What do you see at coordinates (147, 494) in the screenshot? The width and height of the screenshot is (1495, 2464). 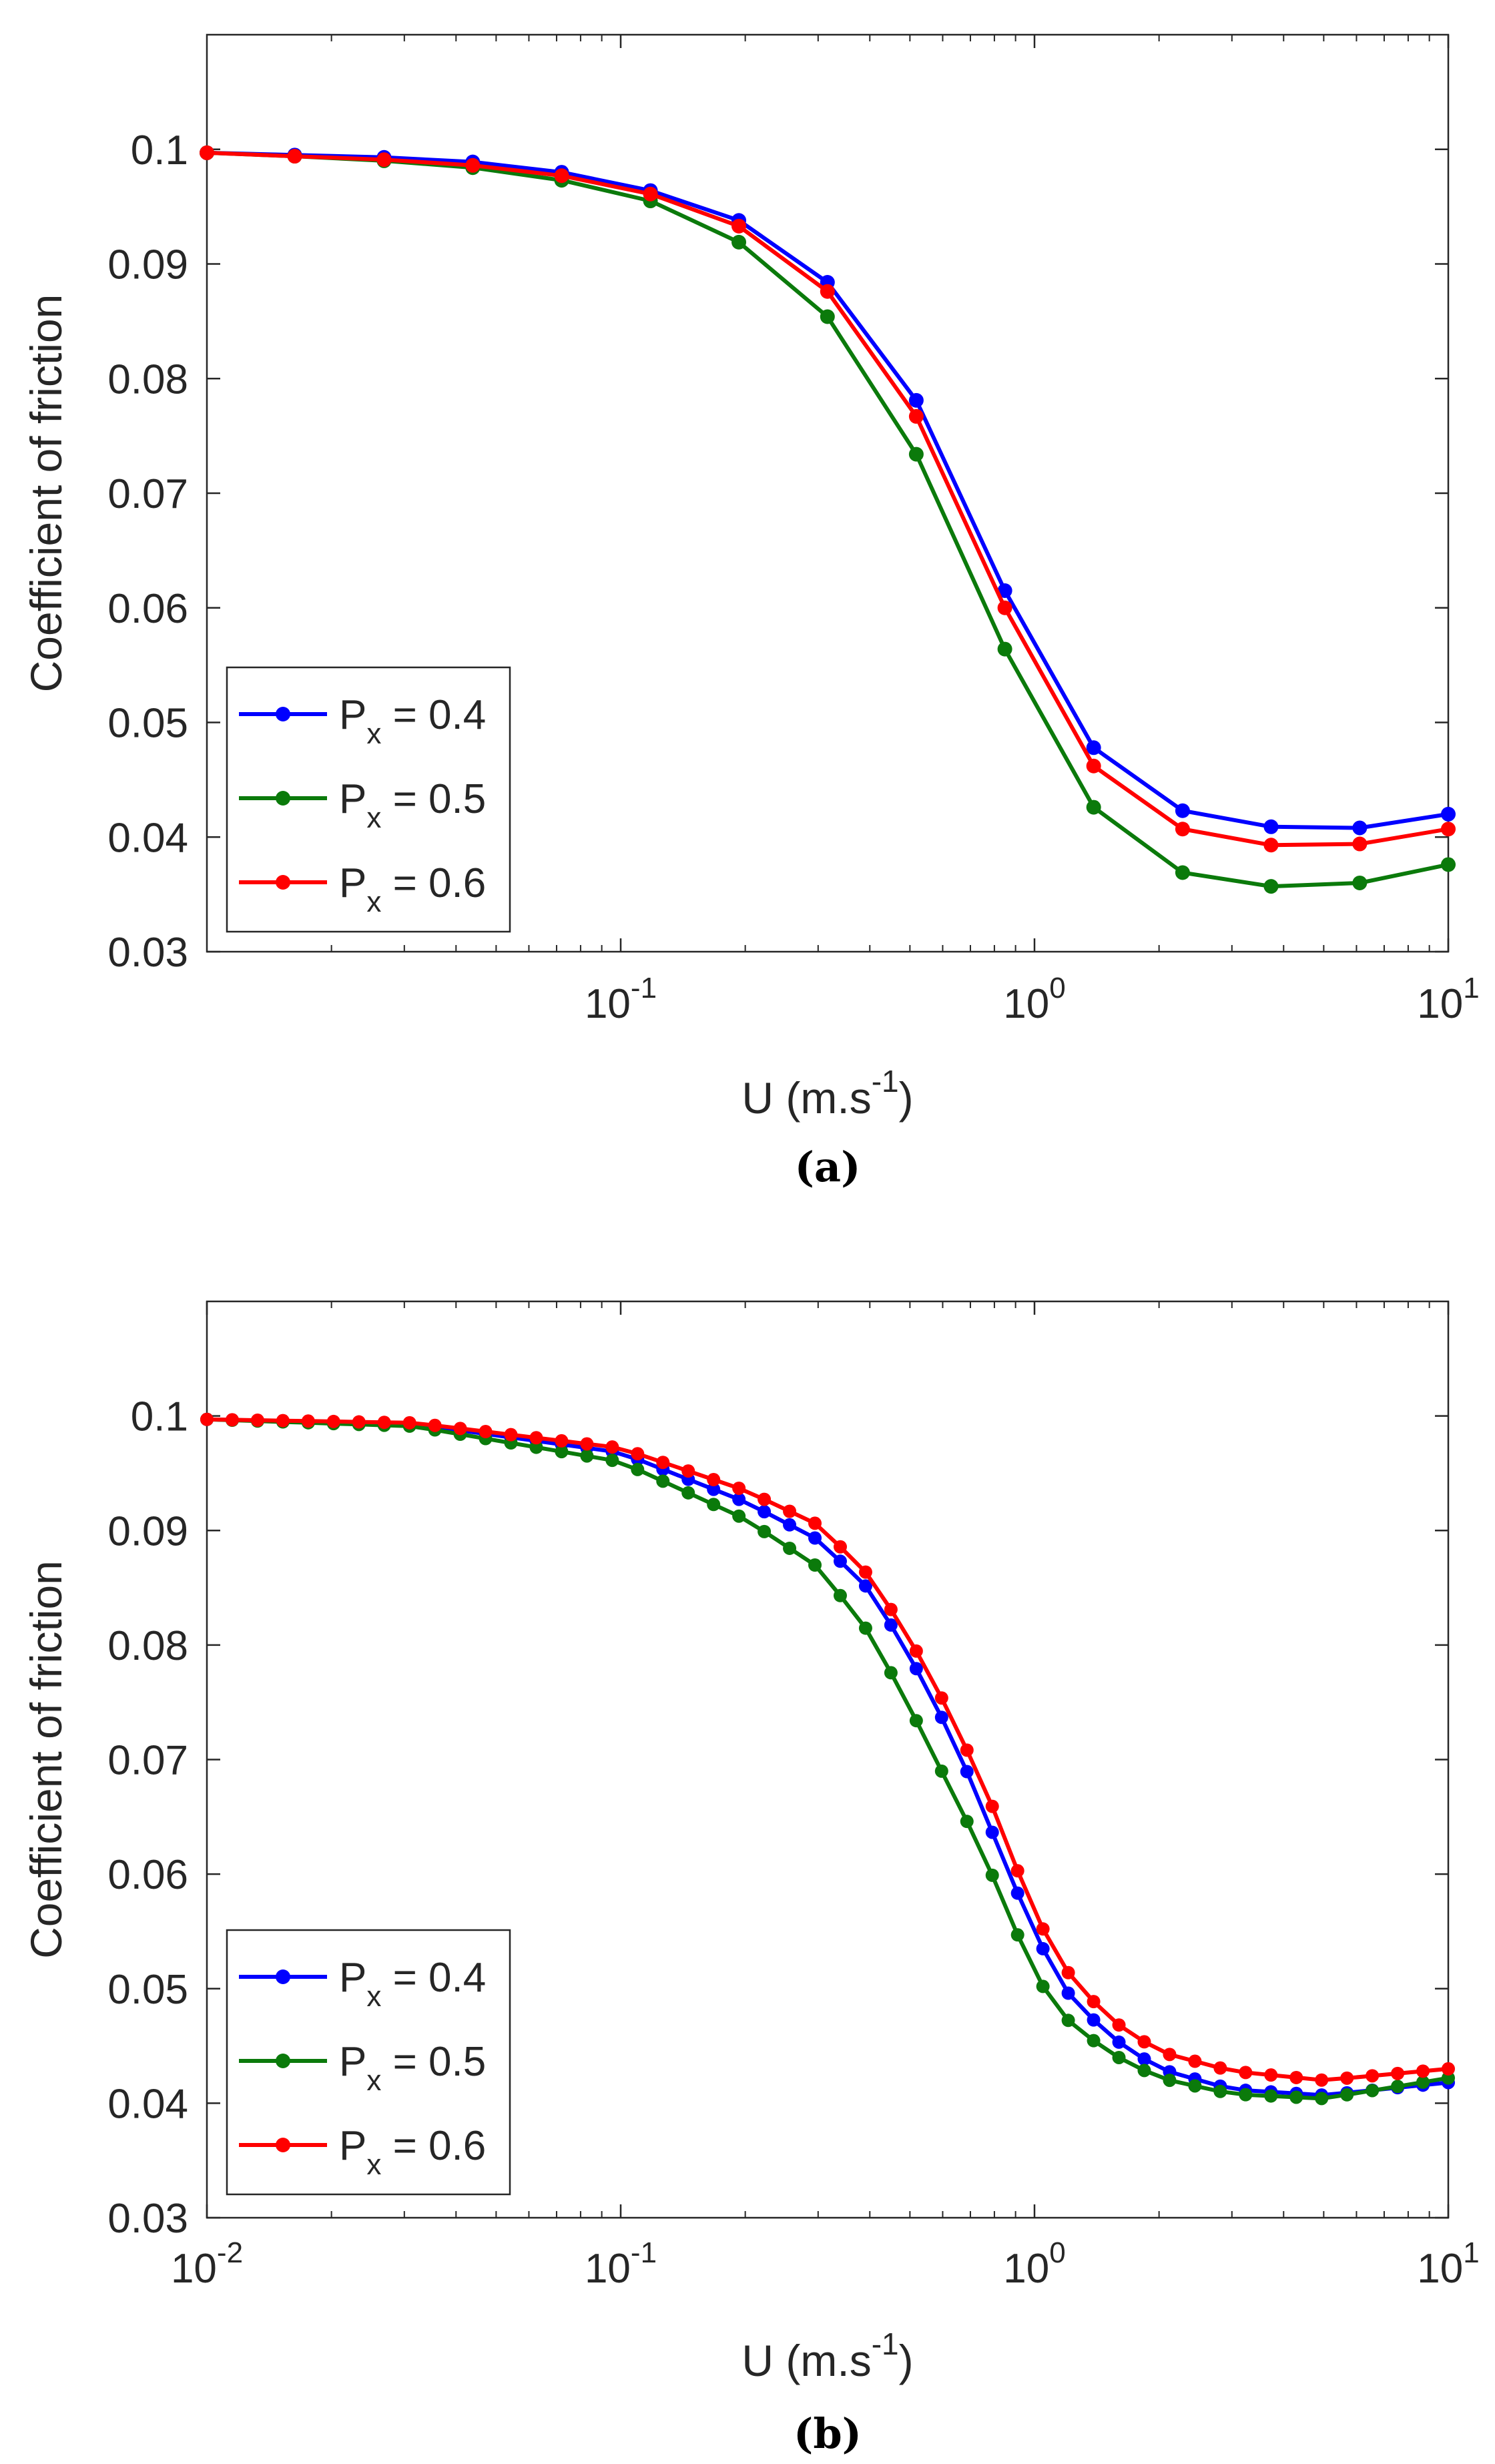 I see `y-tick-label: 0.07` at bounding box center [147, 494].